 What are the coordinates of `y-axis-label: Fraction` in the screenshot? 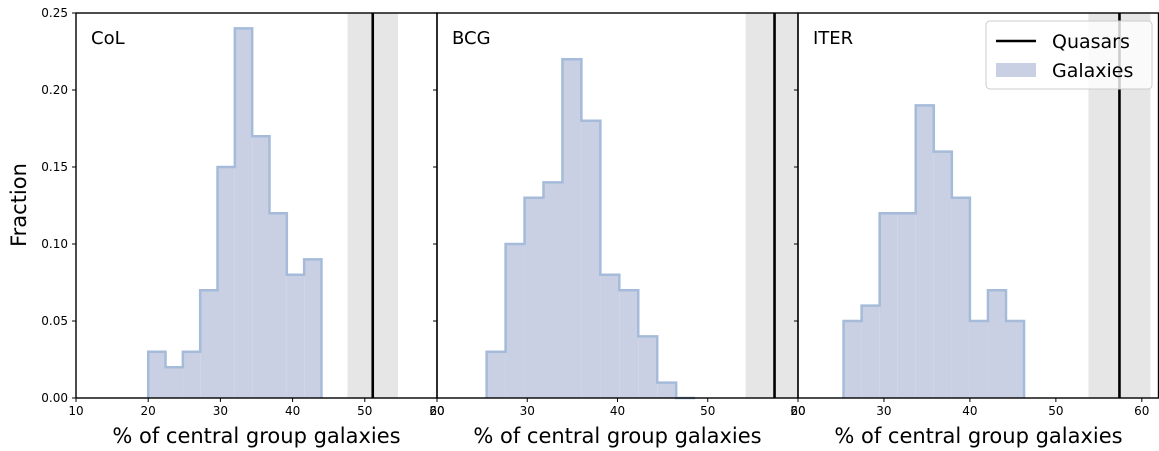 It's located at (19, 205).